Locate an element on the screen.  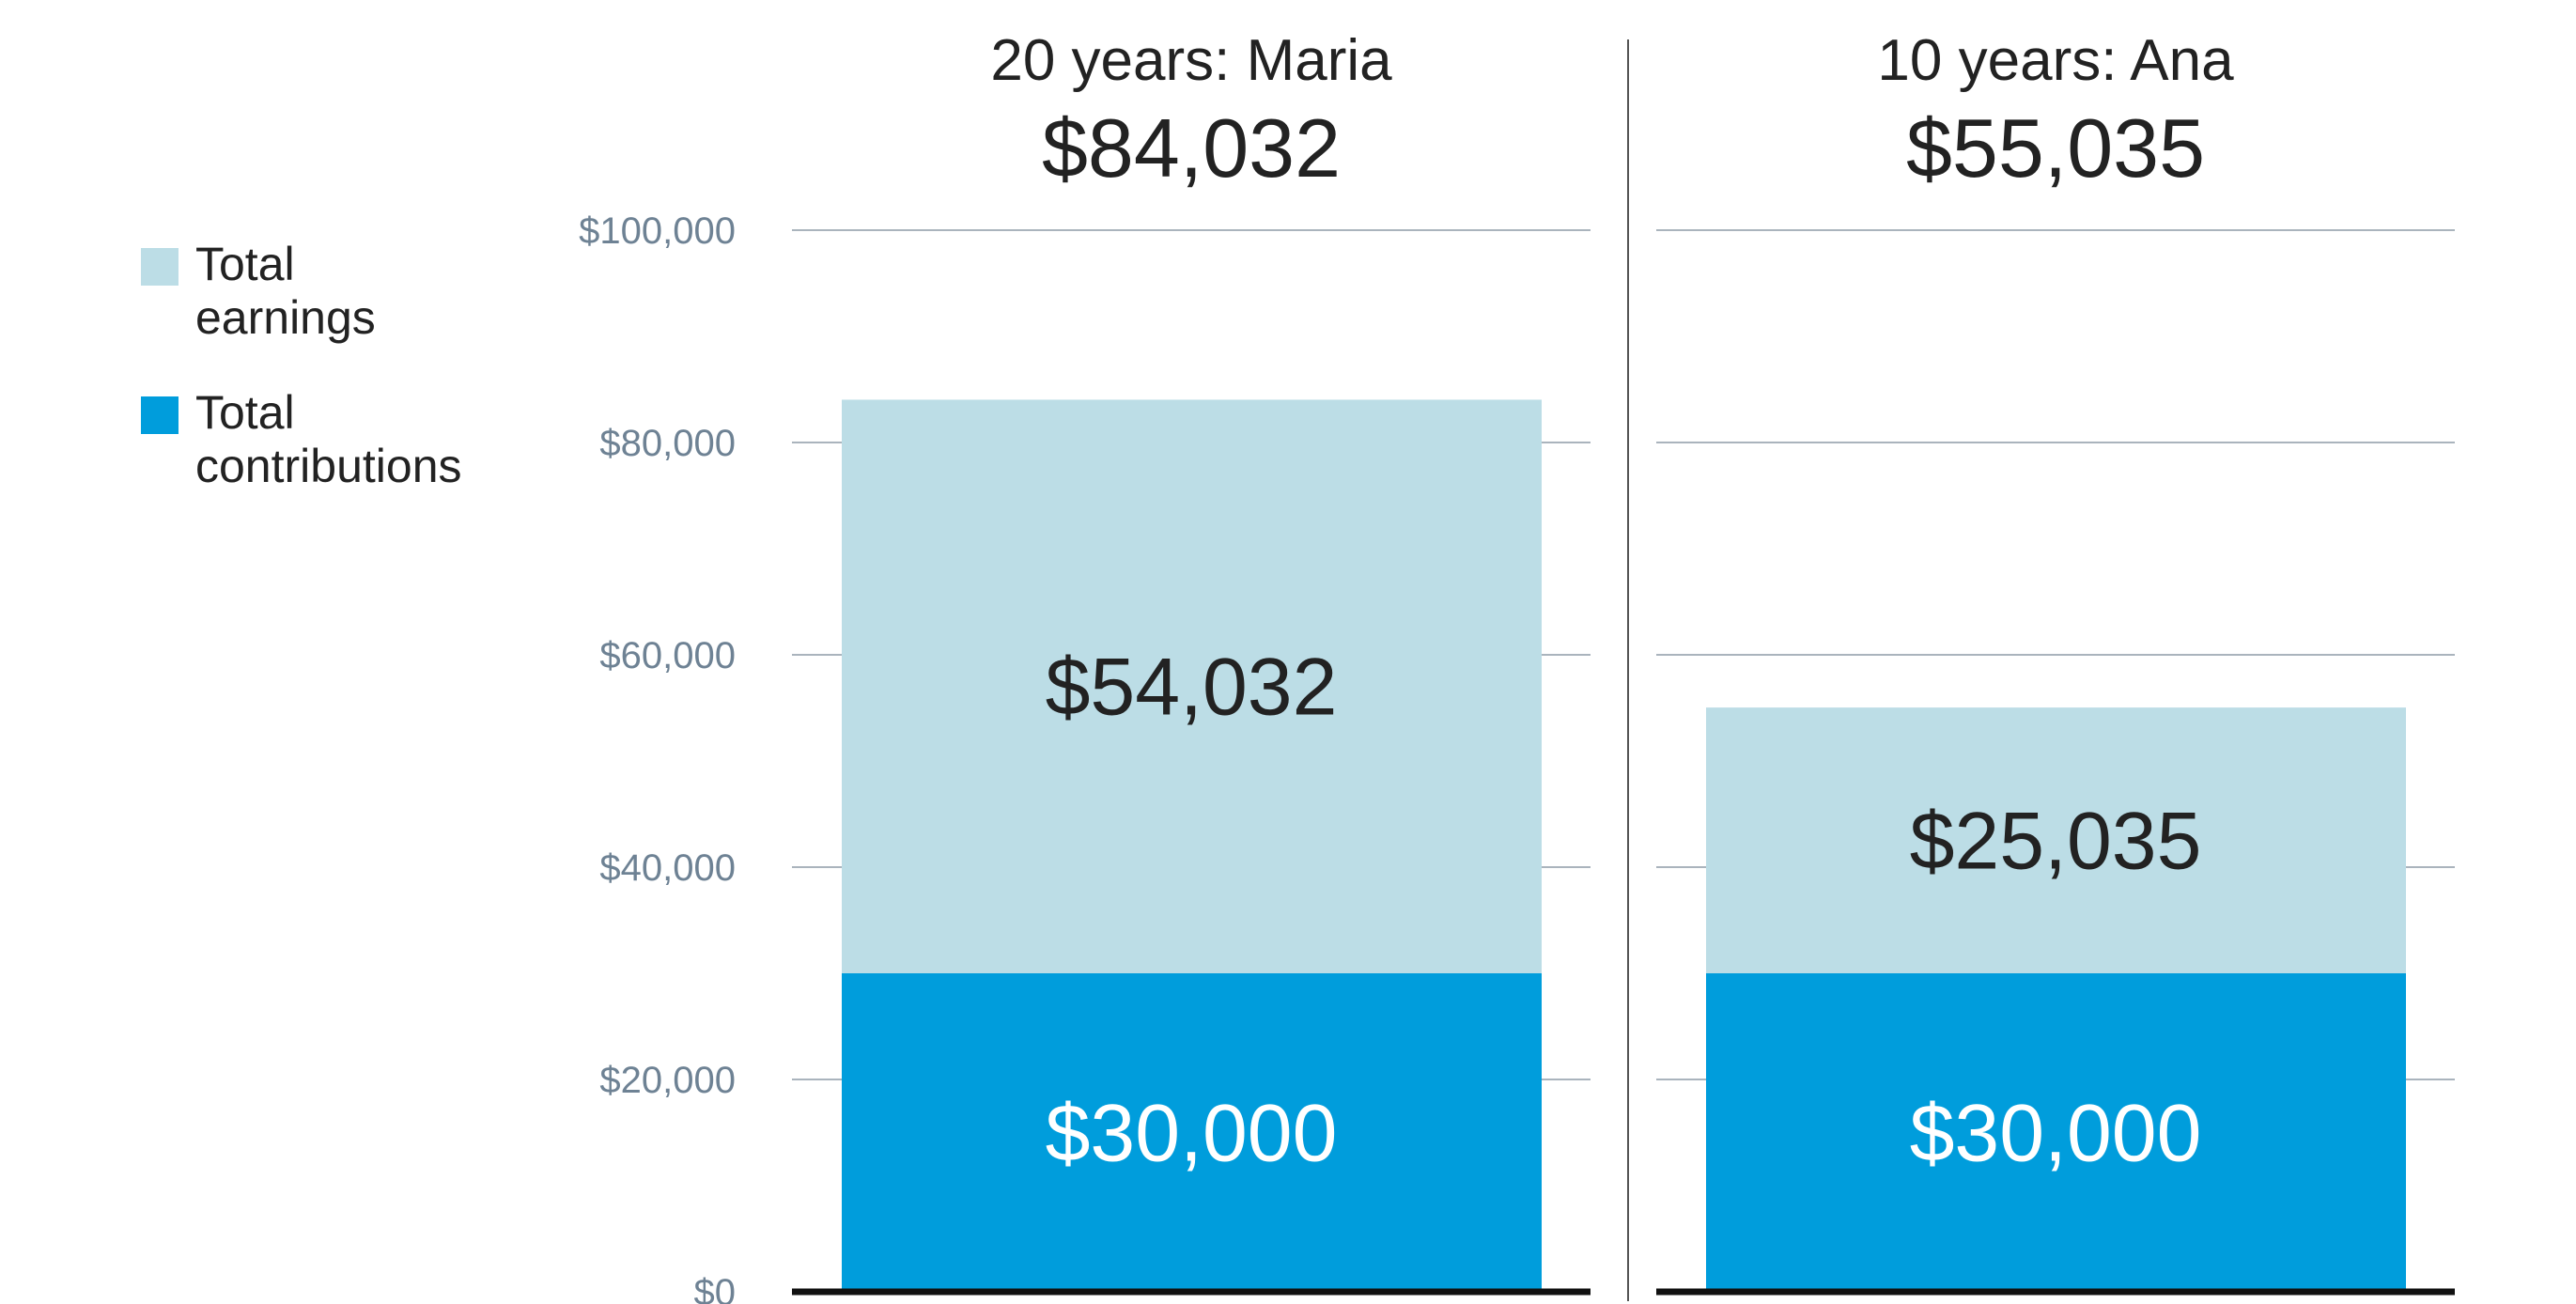
panel-total: $84,032 is located at coordinates (1192, 148).